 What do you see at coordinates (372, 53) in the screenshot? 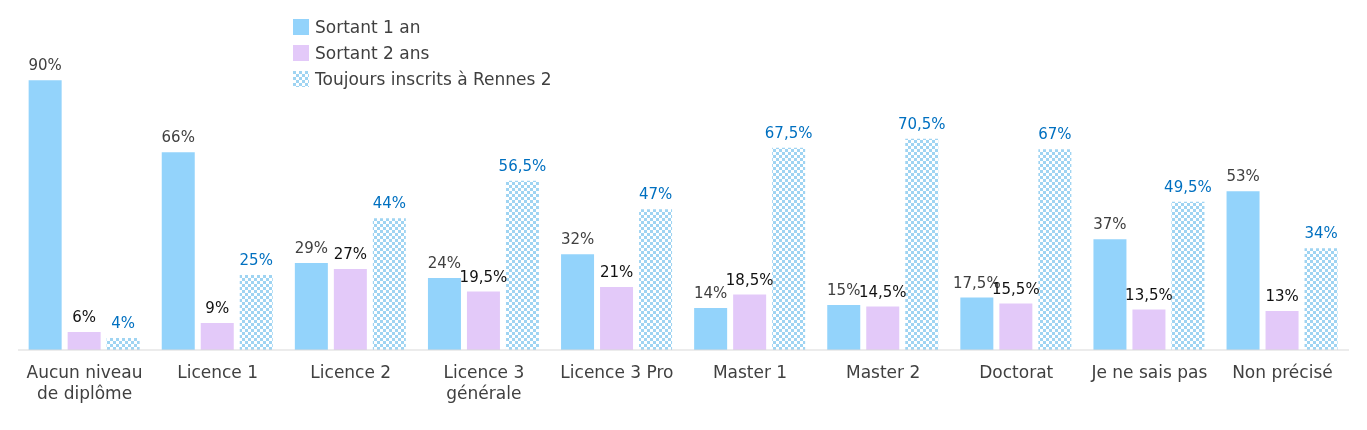
I see `legend-label: Sortant 2 ans` at bounding box center [372, 53].